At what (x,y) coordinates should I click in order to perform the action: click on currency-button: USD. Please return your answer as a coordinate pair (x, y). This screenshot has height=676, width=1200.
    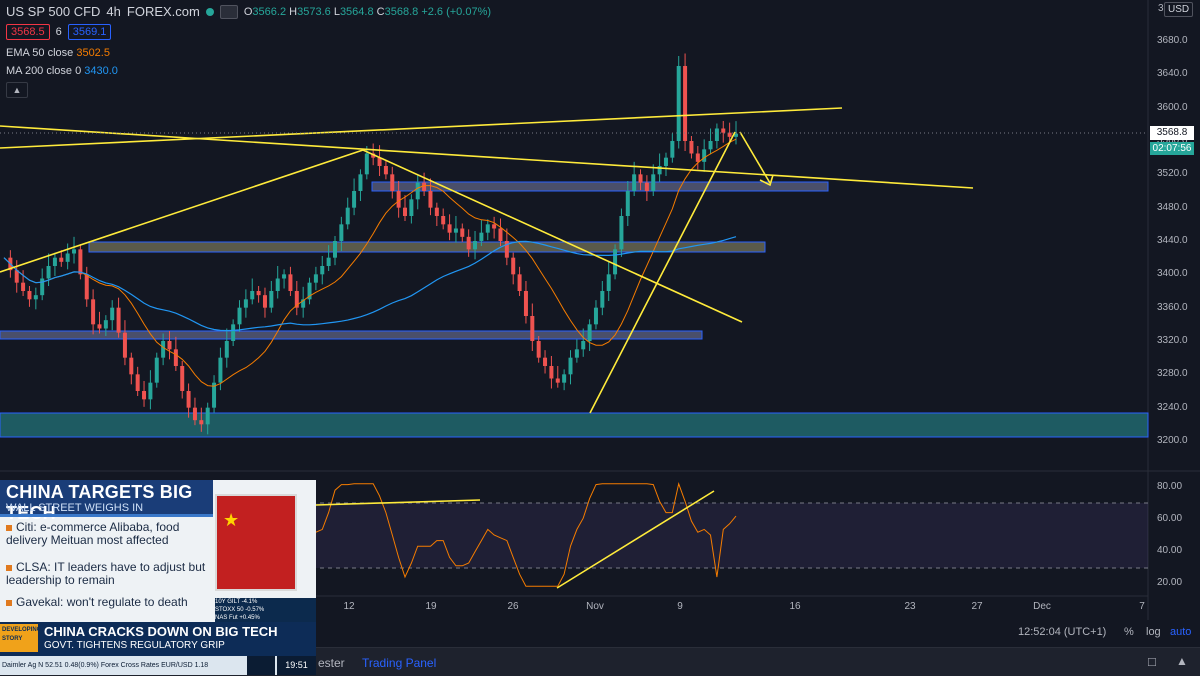
    Looking at the image, I should click on (1179, 9).